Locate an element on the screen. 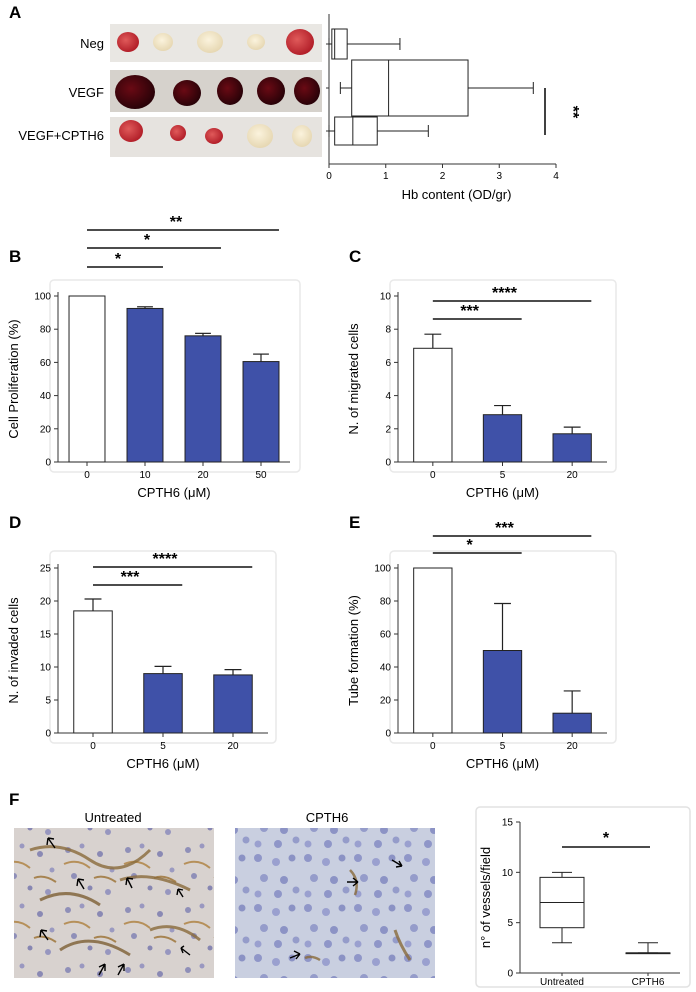  panel-label-b: B is located at coordinates (15, 256).